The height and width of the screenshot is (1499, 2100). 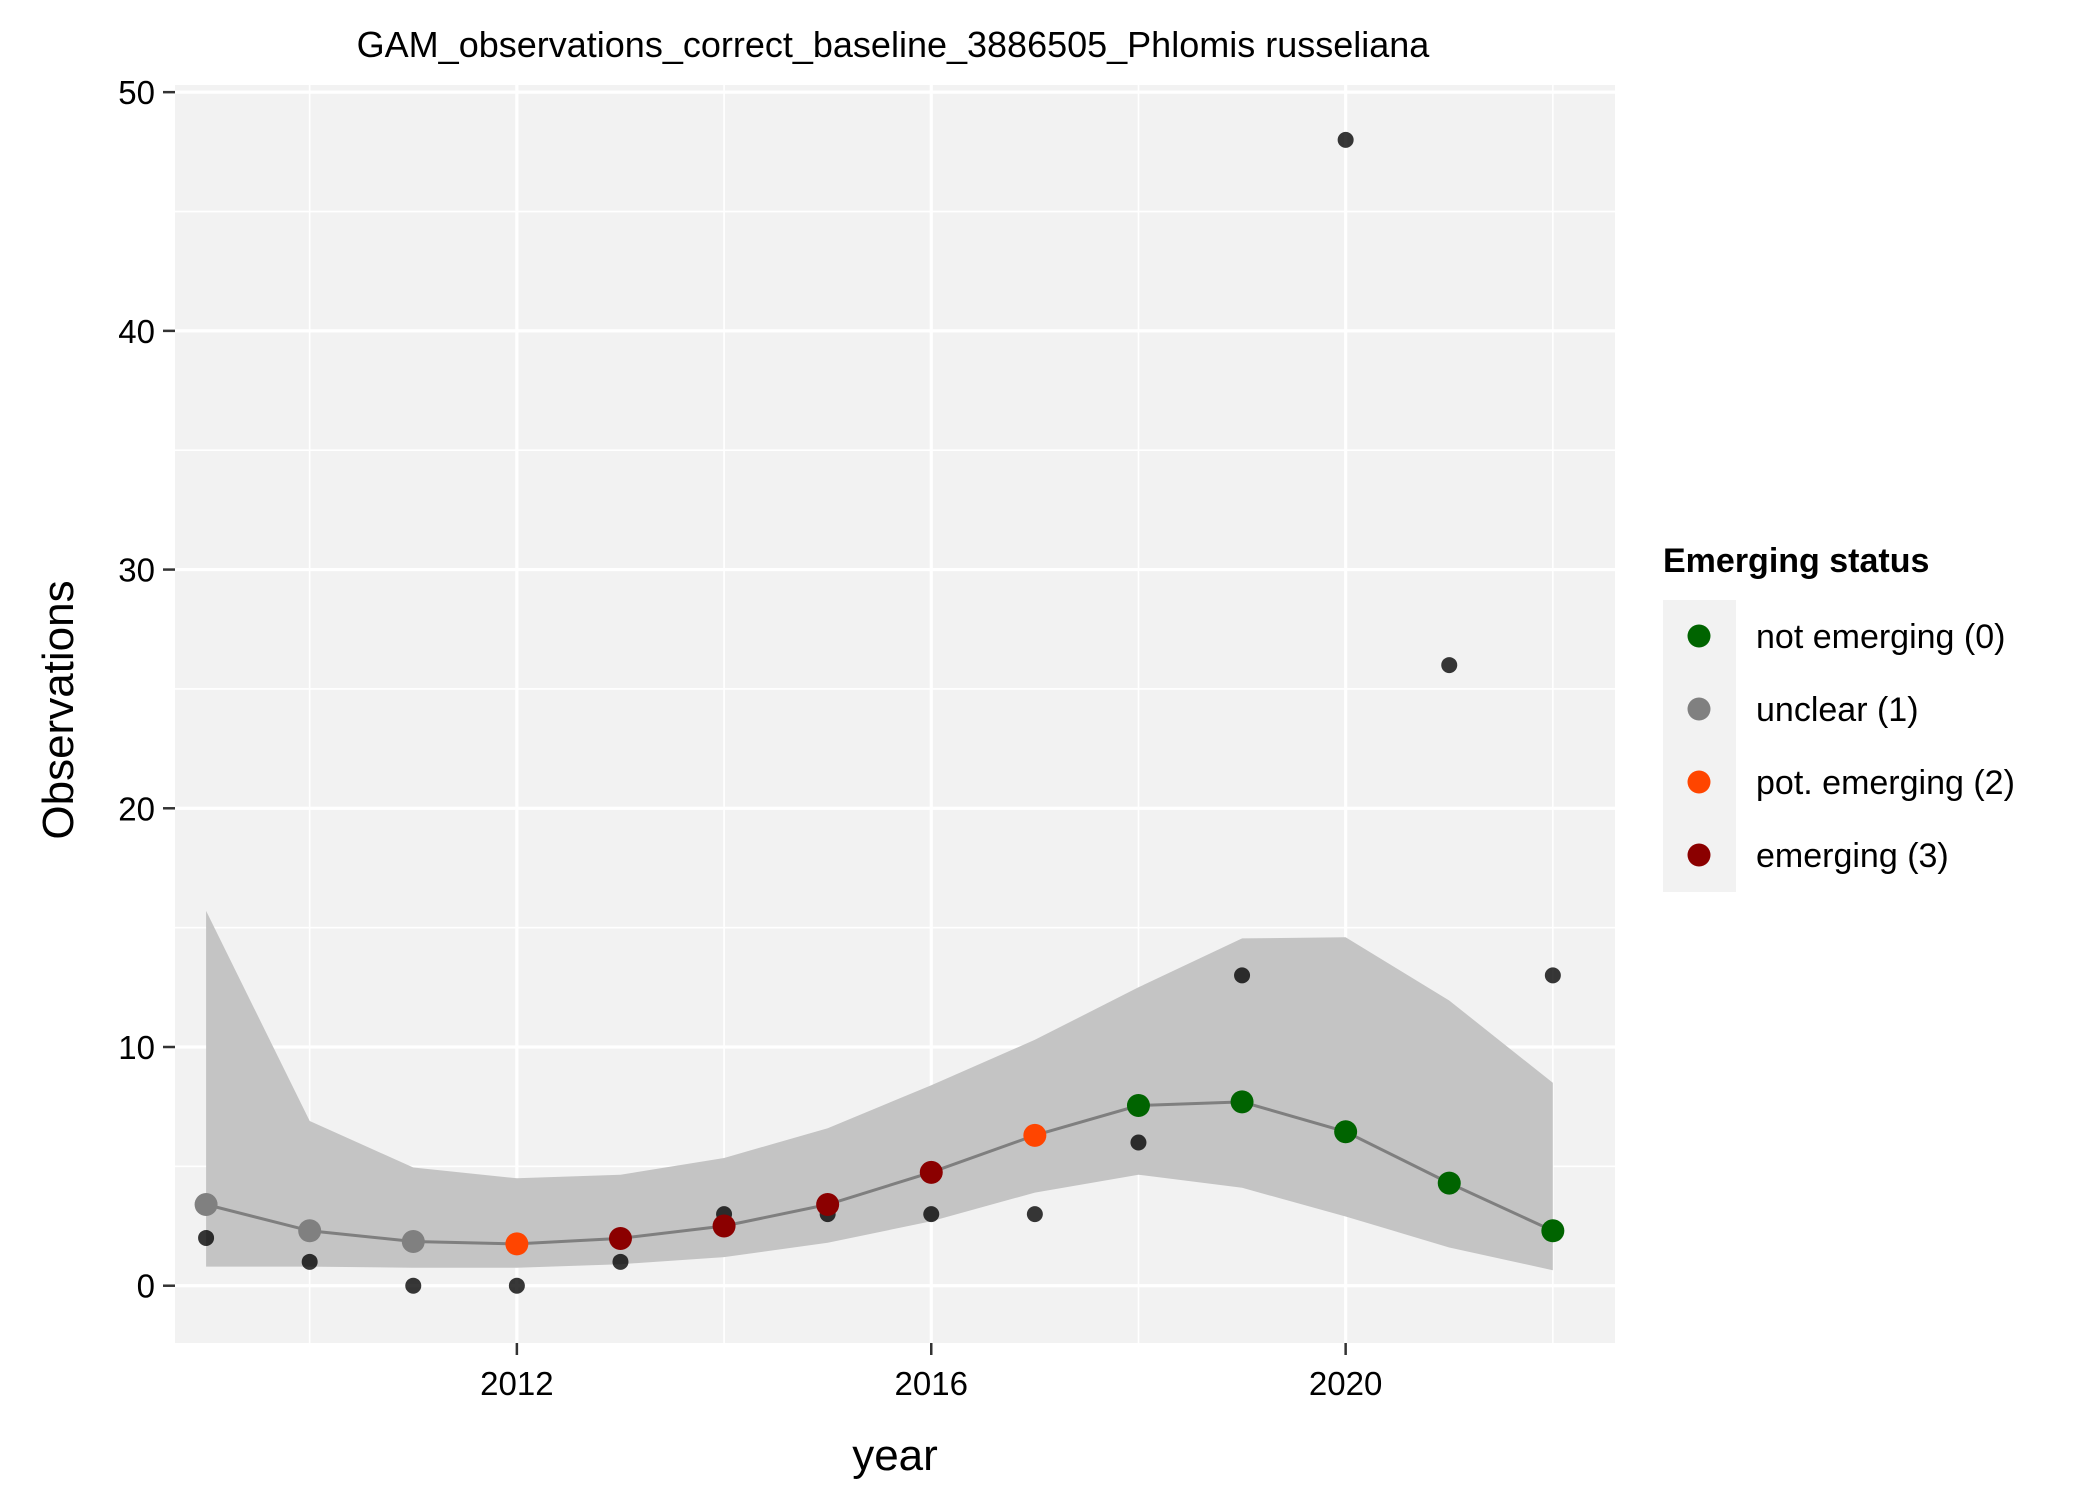 I want to click on legend-label: pot. emerging (2), so click(x=1885, y=783).